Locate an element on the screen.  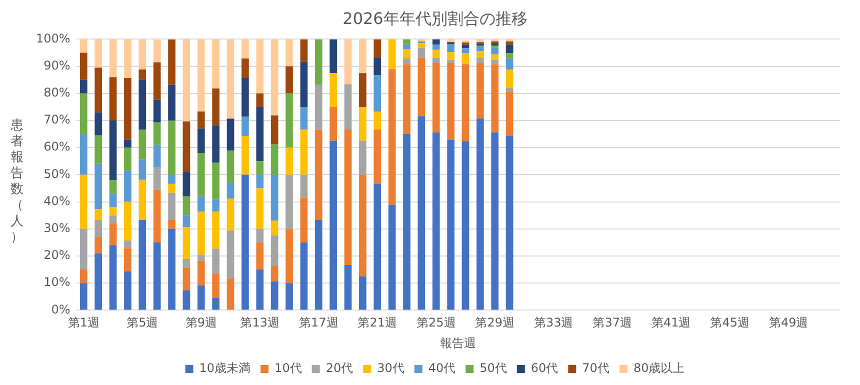
x-tick-label: 第29週 is located at coordinates (495, 323).